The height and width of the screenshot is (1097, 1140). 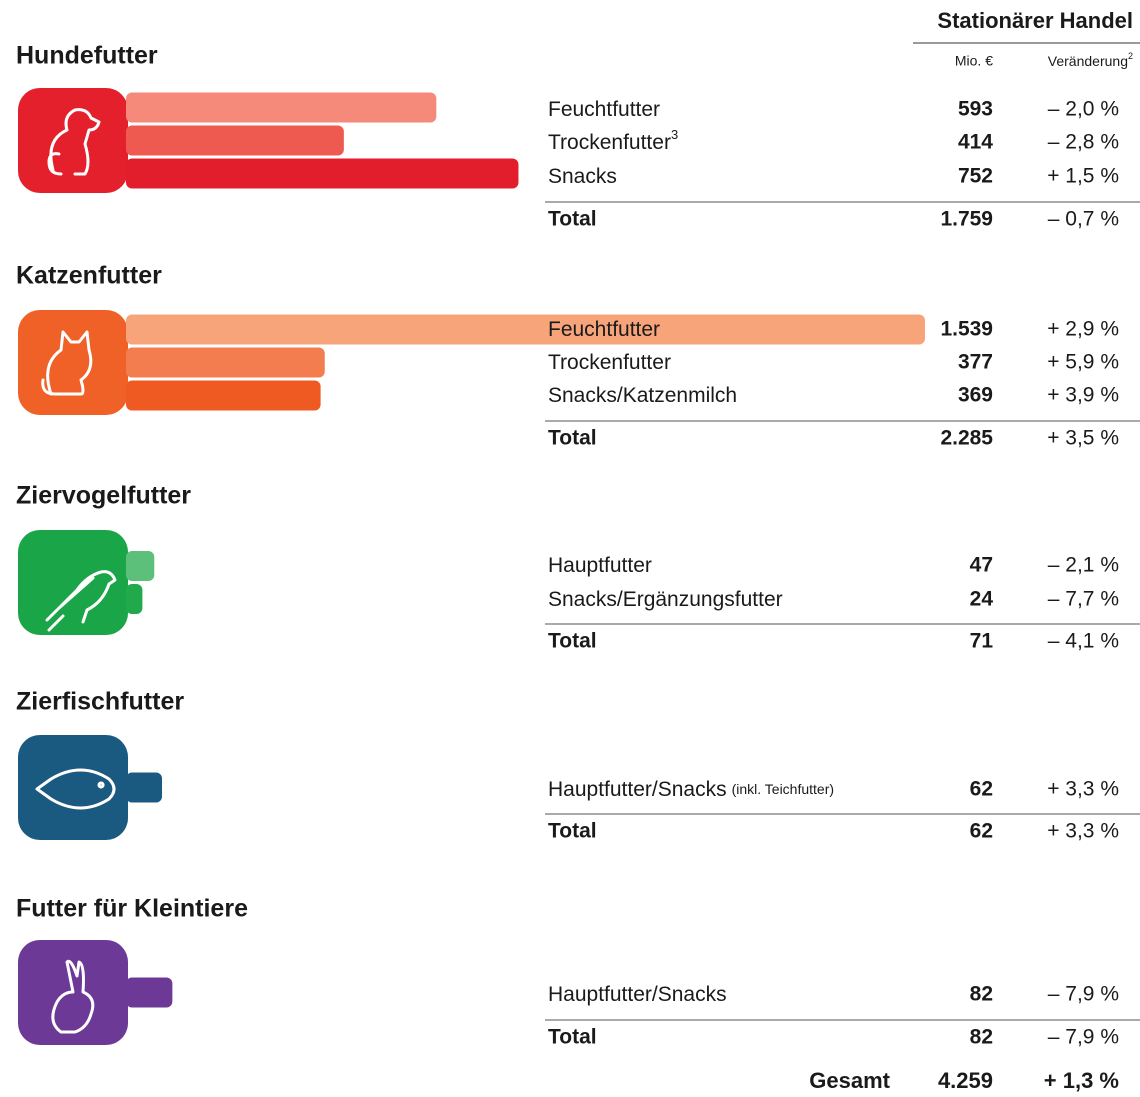 I want to click on grand-total-change: + 1,3 %, so click(x=1081, y=1080).